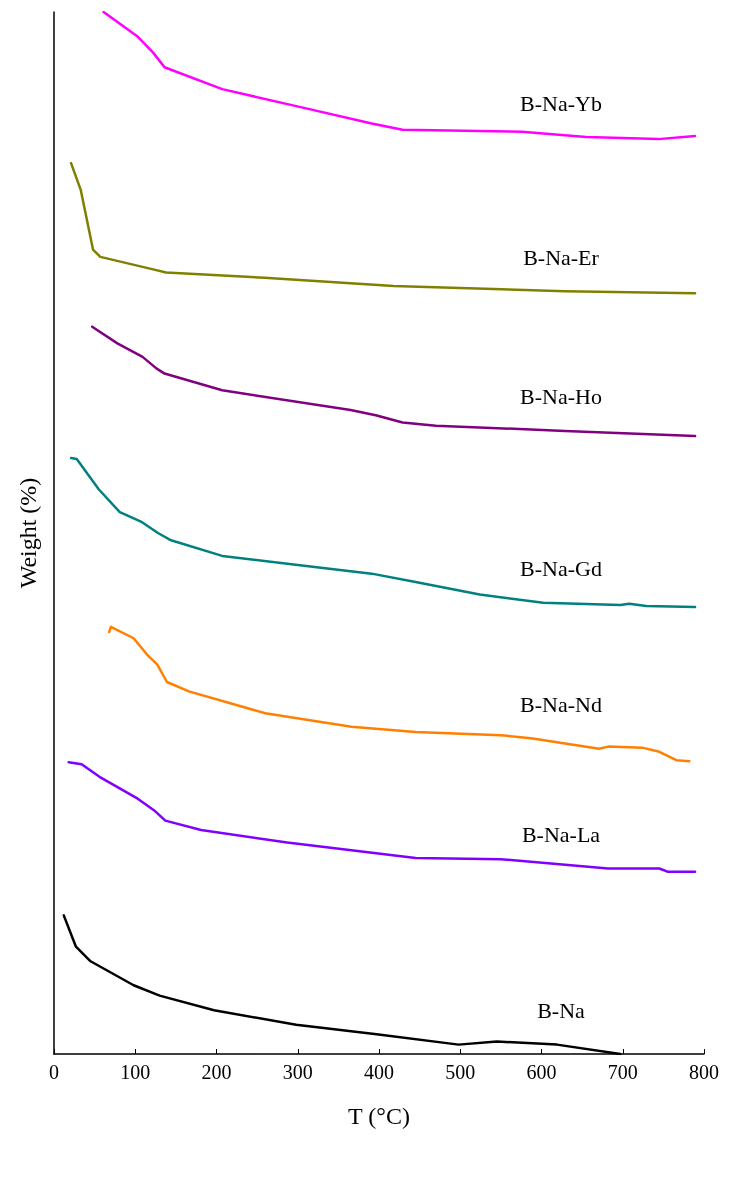 This screenshot has height=1182, width=730. I want to click on x-tick-label: 400, so click(379, 1072).